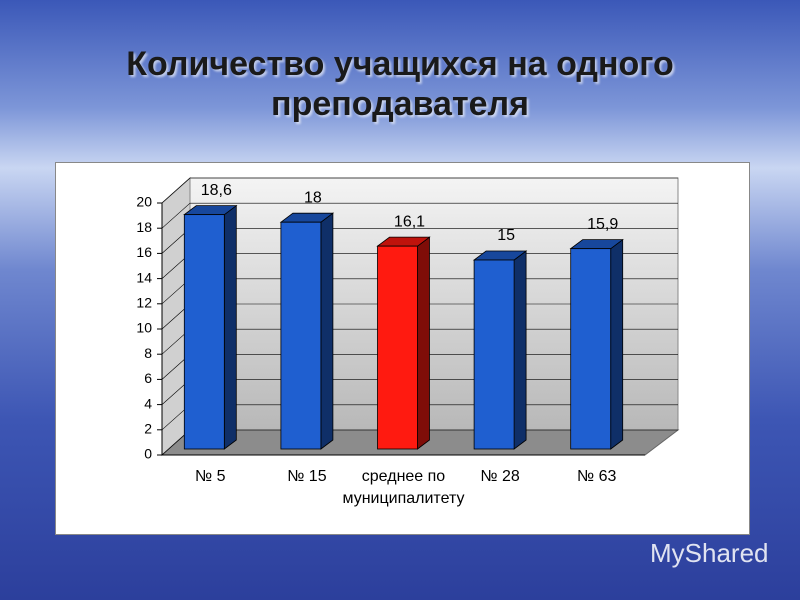 Image resolution: width=800 pixels, height=600 pixels. What do you see at coordinates (403, 487) in the screenshot?
I see `x-tick-label: среднее по муниципалитету` at bounding box center [403, 487].